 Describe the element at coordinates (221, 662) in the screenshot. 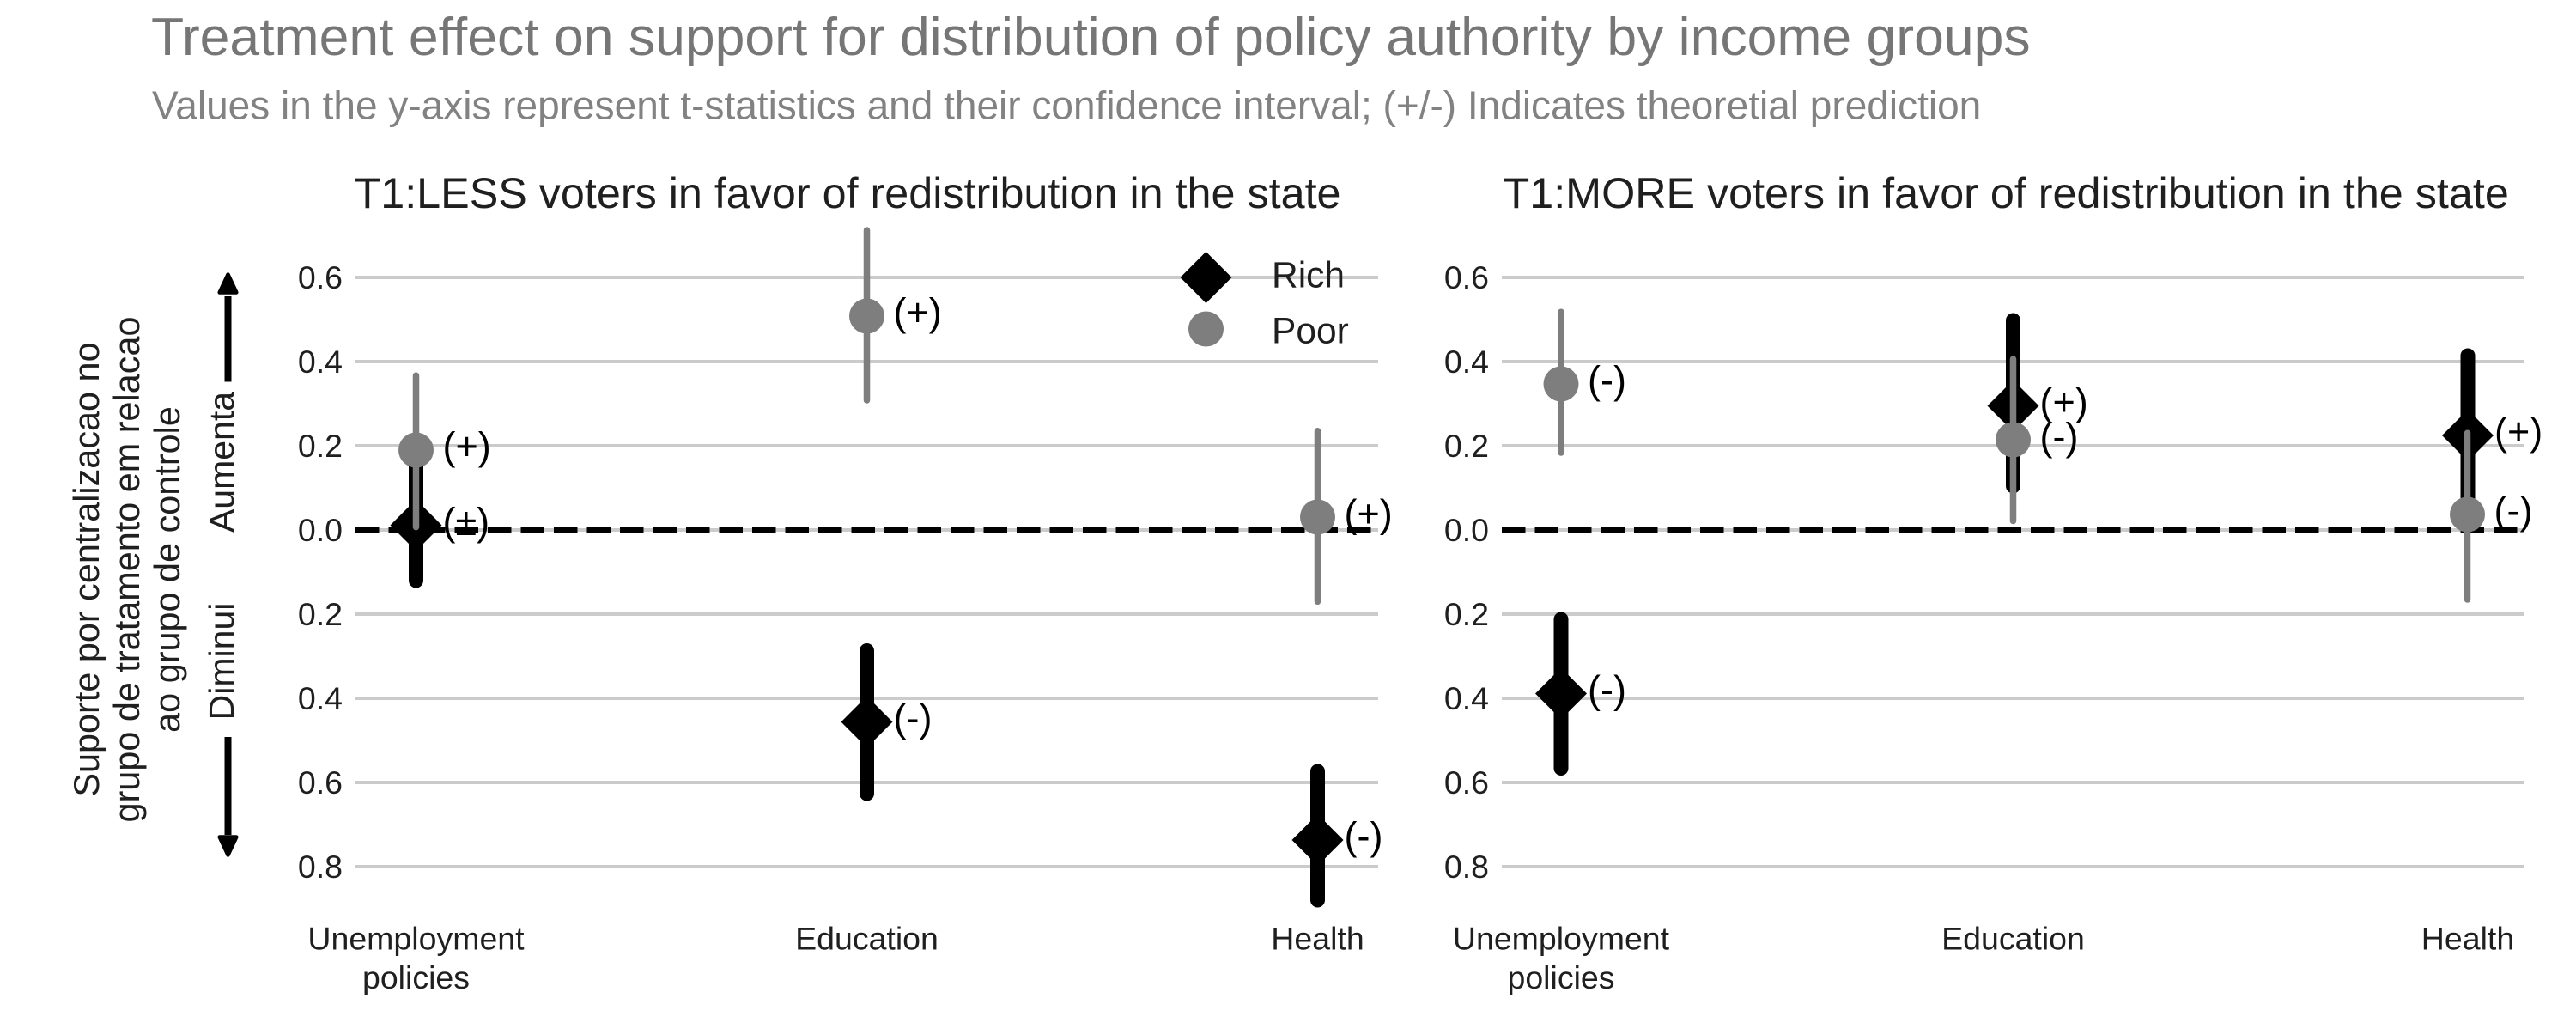

I see `svg-text: Diminui` at that location.